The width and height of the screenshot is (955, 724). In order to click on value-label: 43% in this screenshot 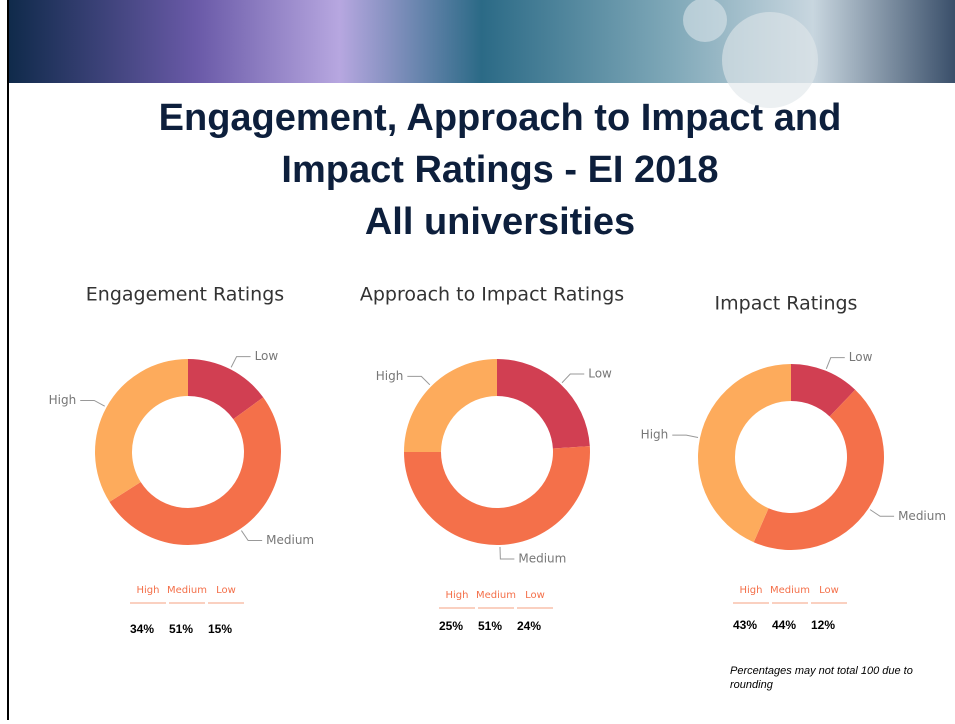, I will do `click(745, 625)`.